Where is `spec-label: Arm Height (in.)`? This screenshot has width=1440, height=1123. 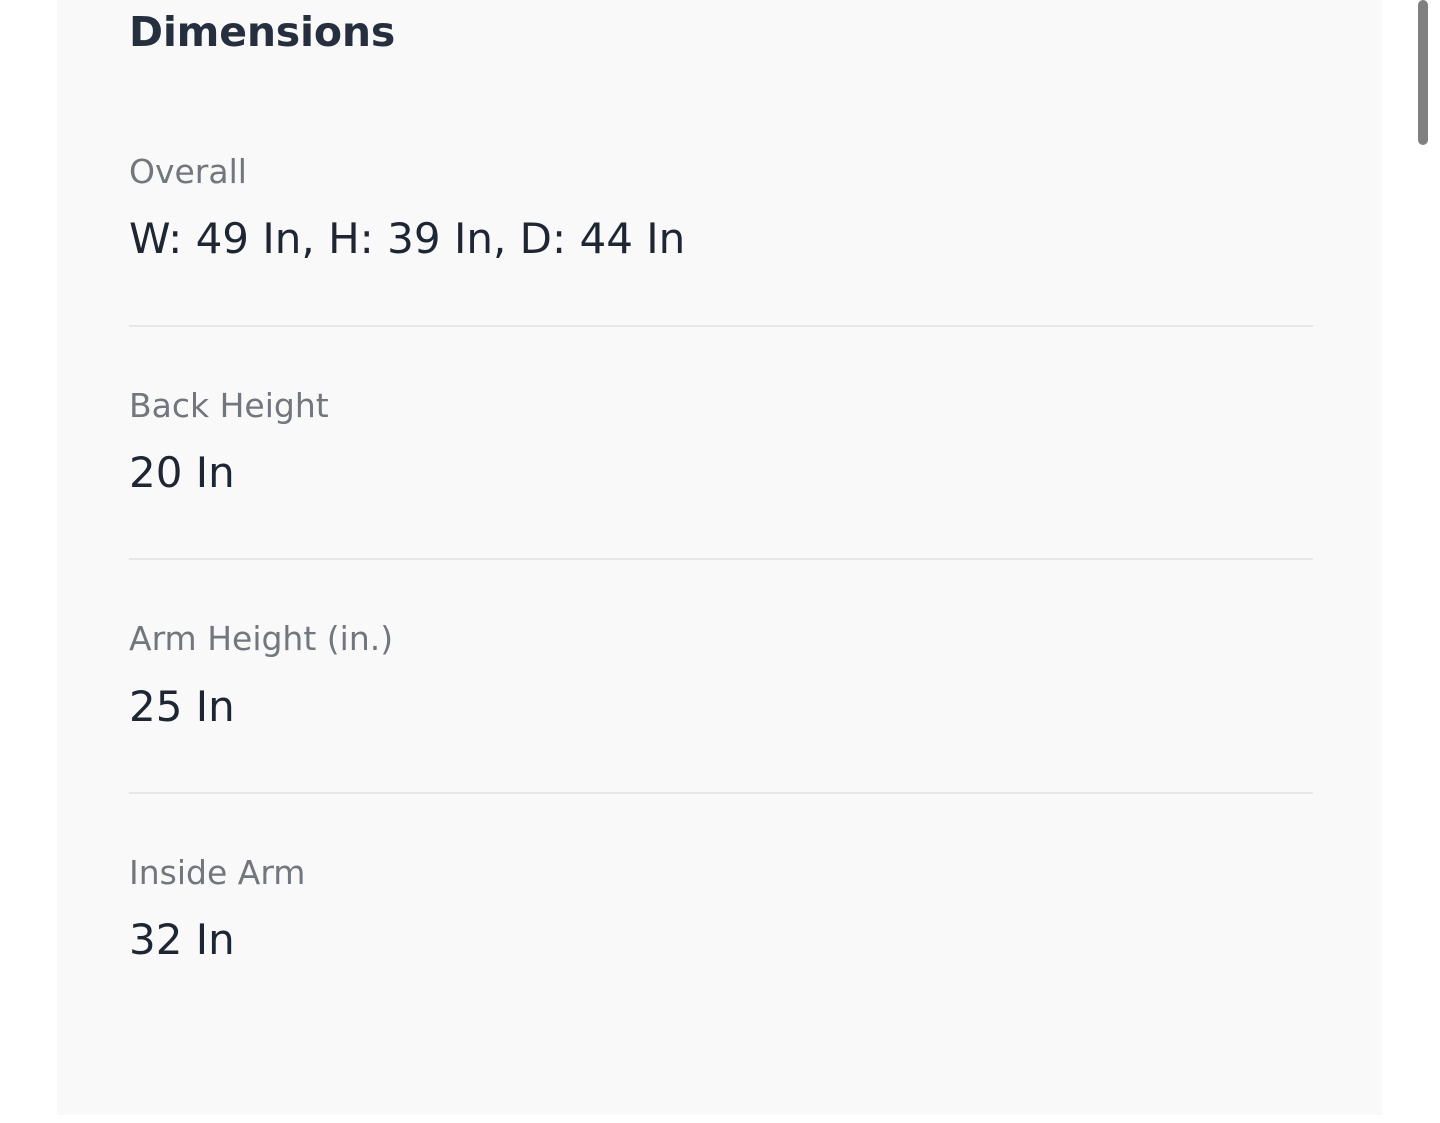
spec-label: Arm Height (in.) is located at coordinates (261, 639).